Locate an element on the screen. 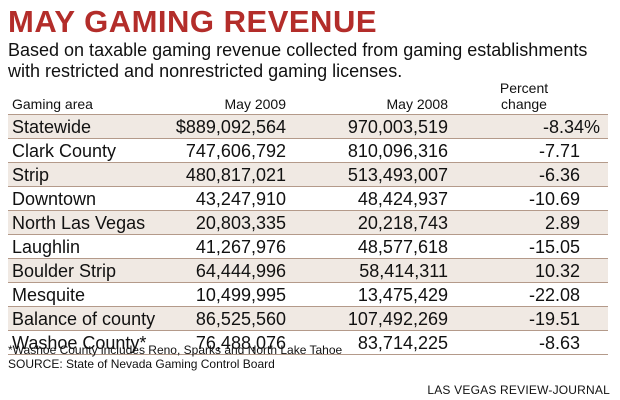 The image size is (620, 400). cell-gaming-area: Statewide is located at coordinates (52, 127).